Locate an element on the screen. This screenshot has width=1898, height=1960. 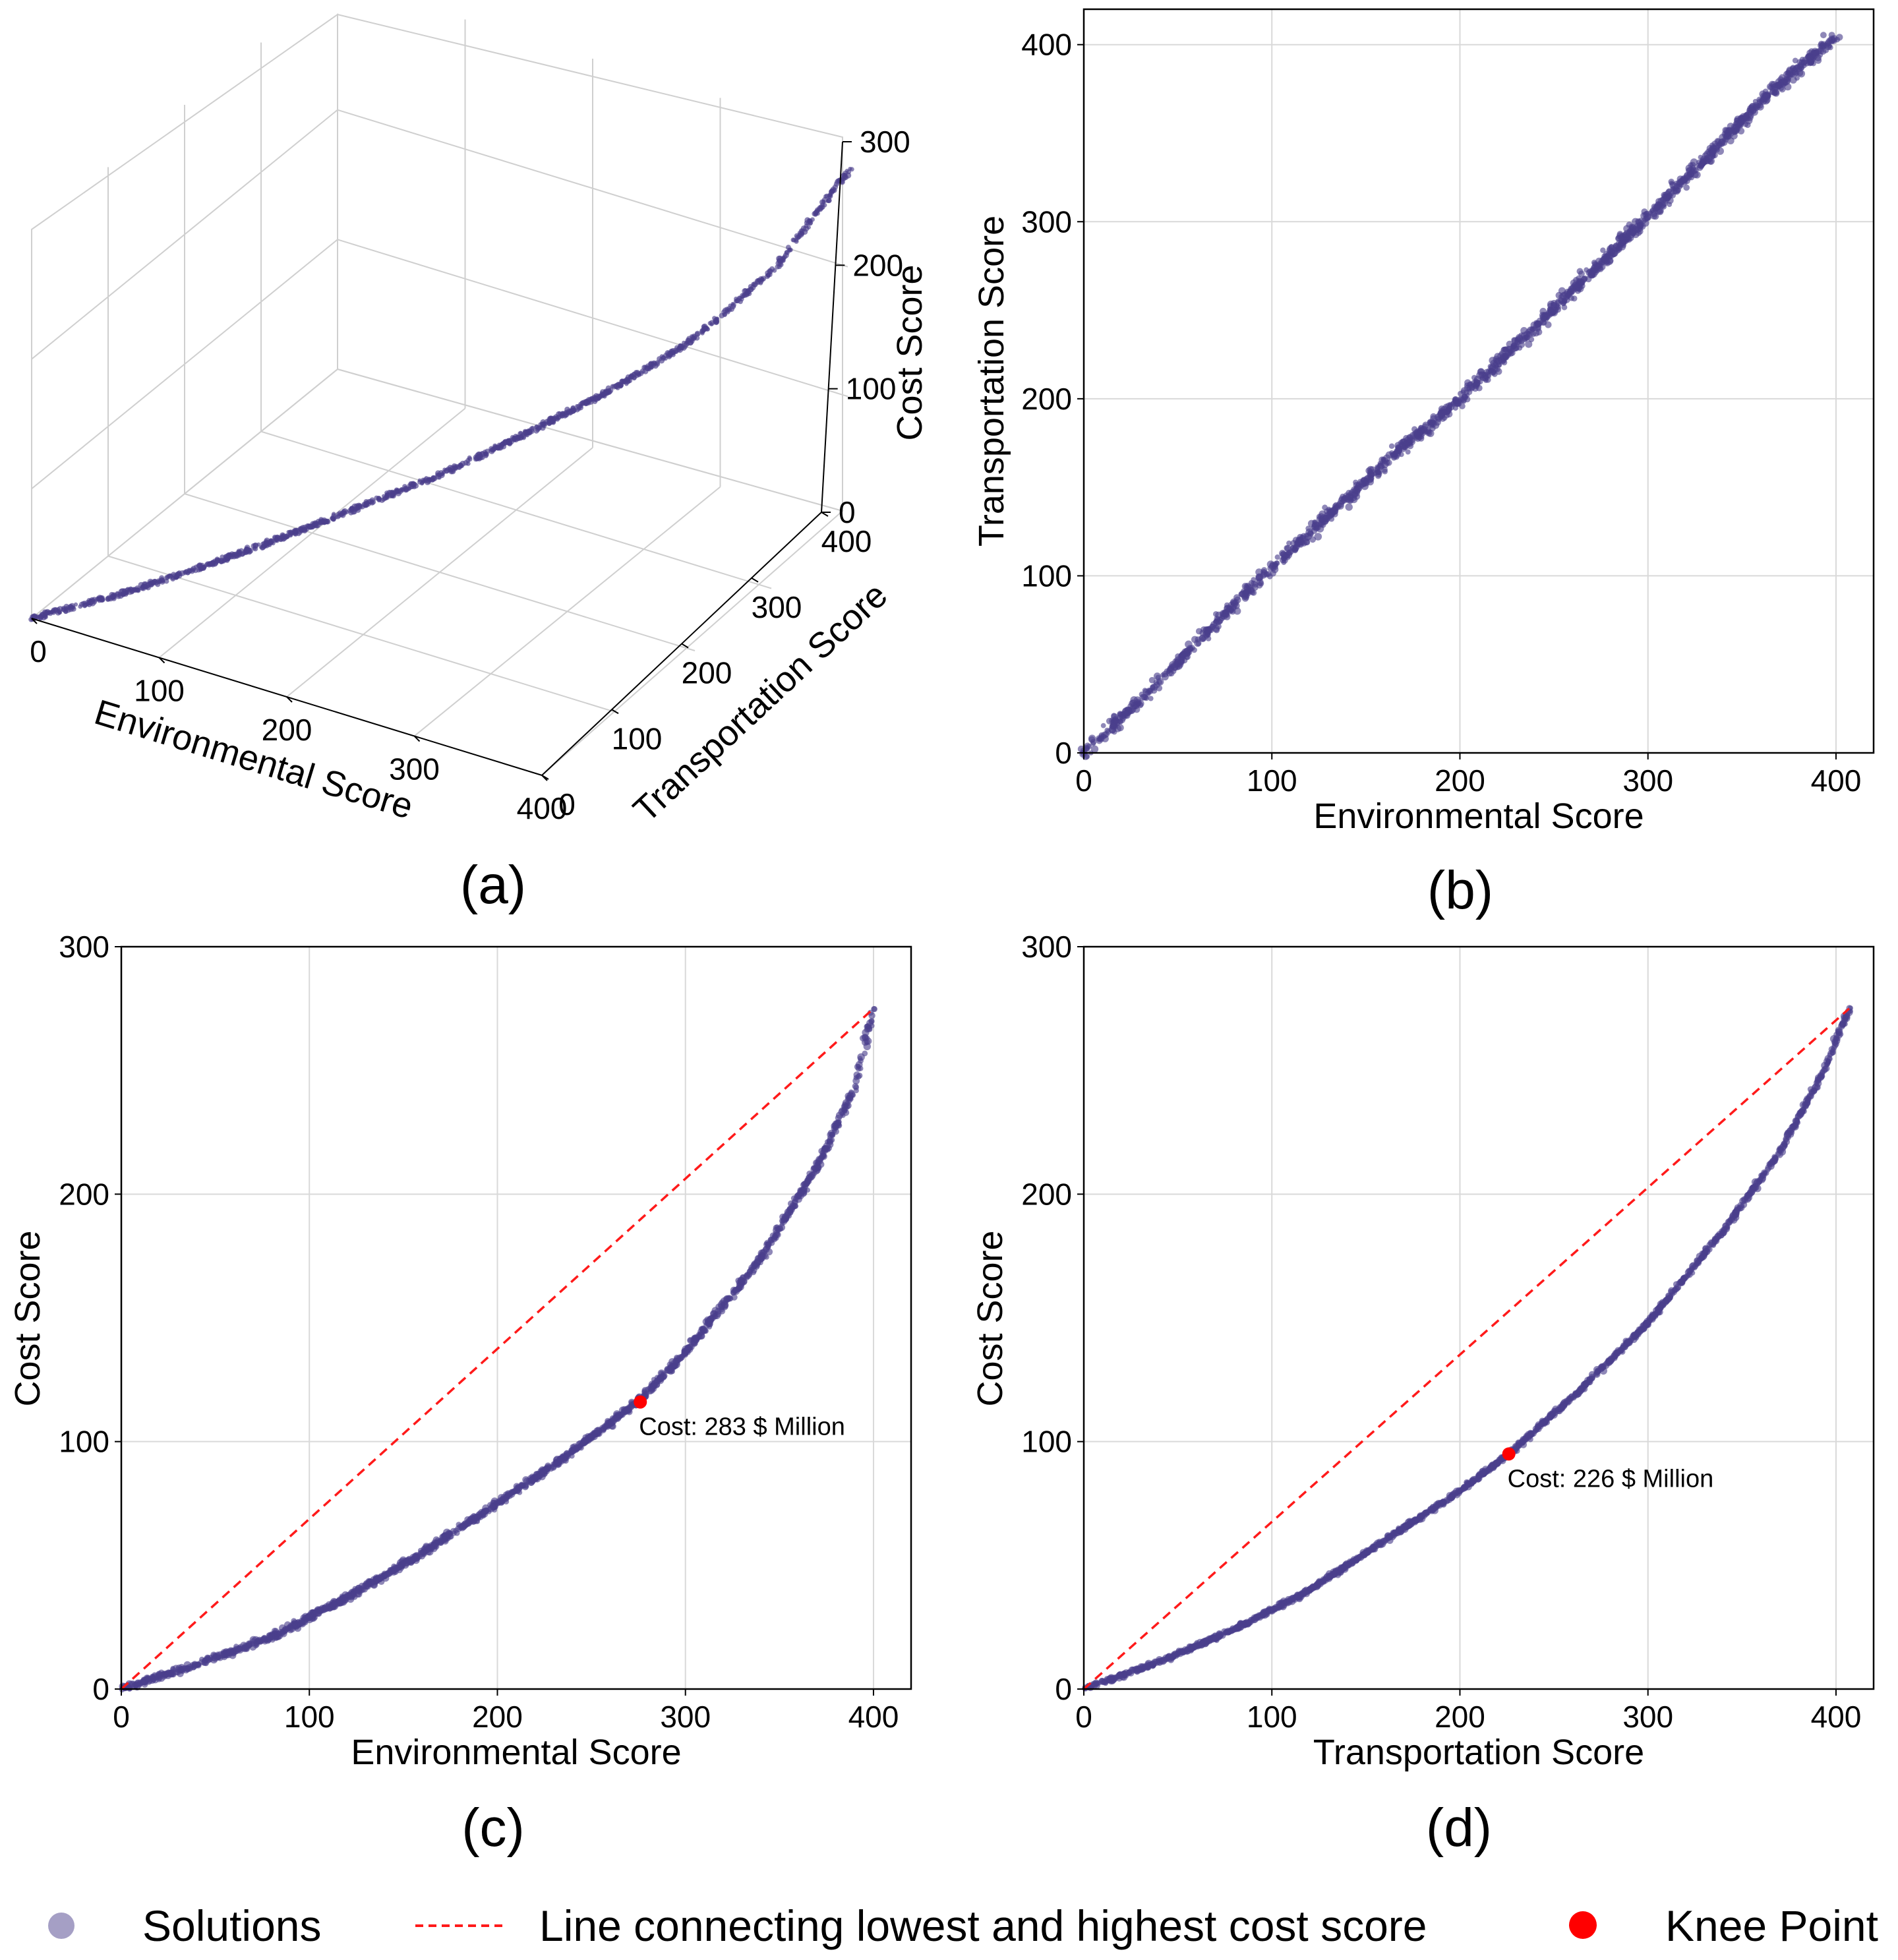
x-tick-label: 100 is located at coordinates (1272, 780).